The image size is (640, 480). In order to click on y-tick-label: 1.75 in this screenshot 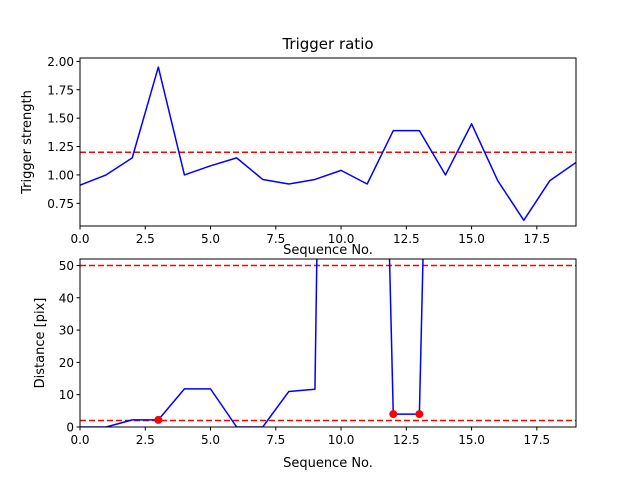, I will do `click(60, 90)`.